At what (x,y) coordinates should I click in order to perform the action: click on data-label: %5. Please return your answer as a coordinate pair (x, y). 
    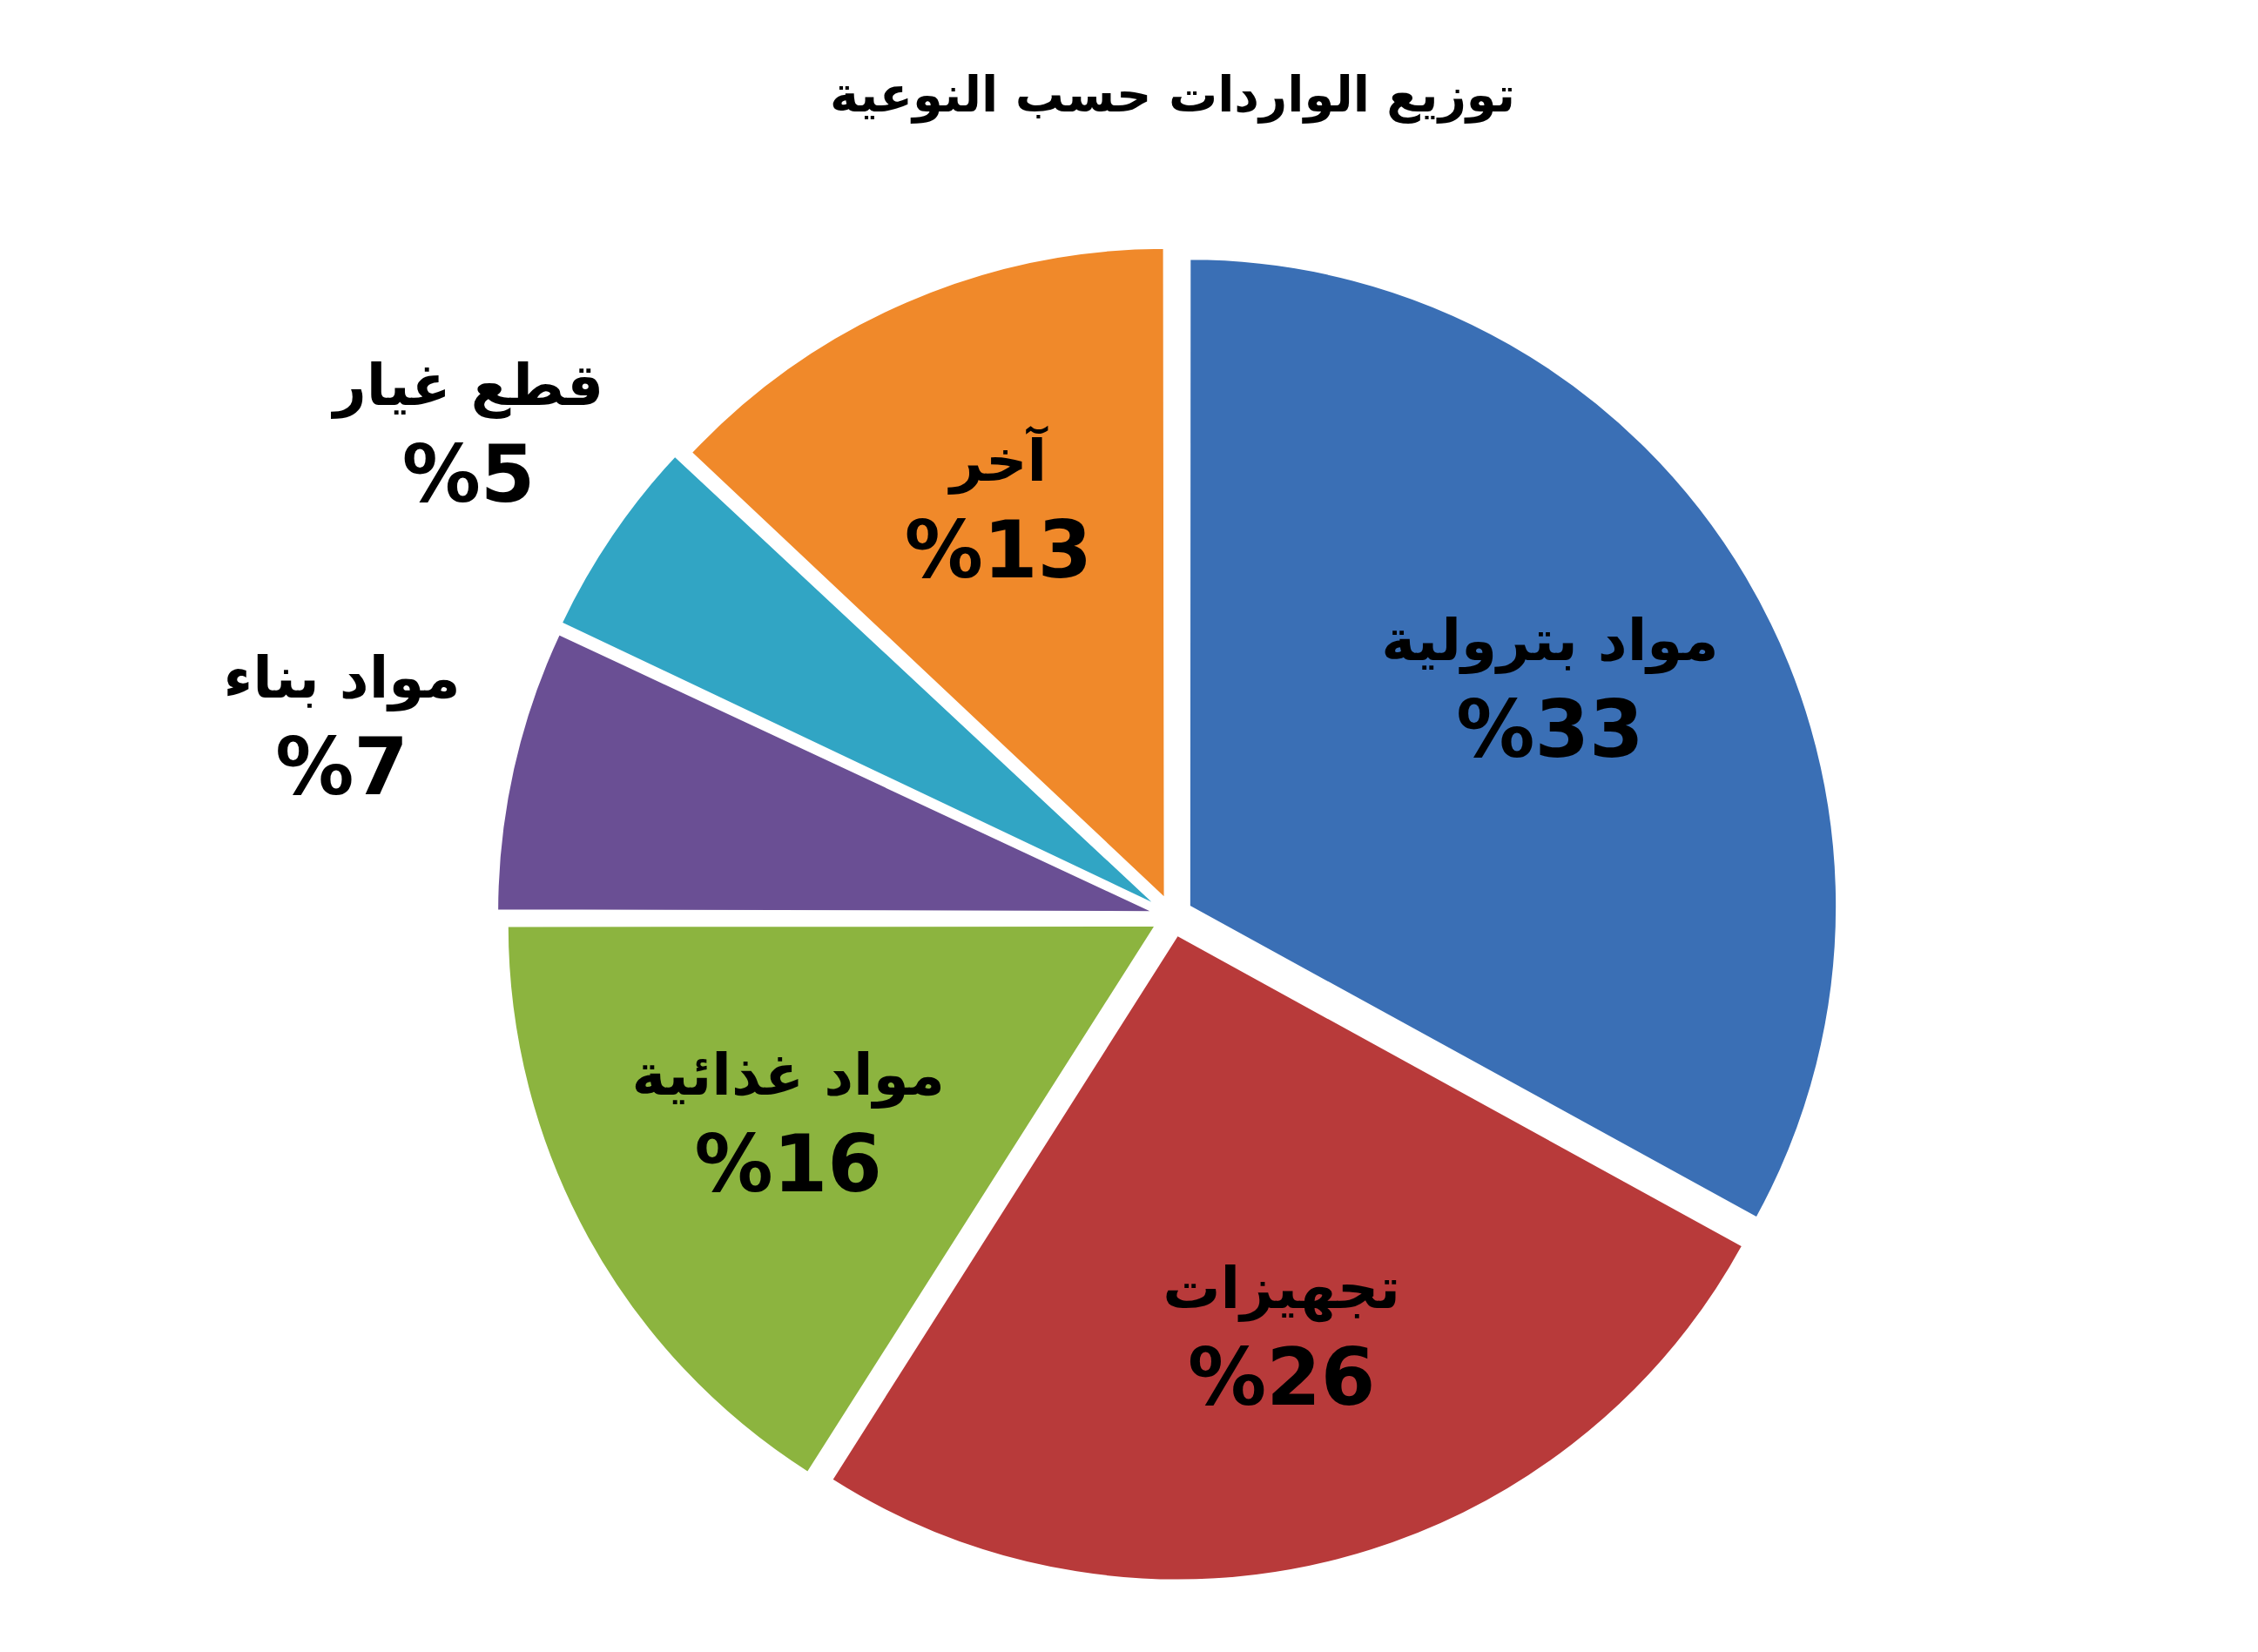
    Looking at the image, I should click on (468, 475).